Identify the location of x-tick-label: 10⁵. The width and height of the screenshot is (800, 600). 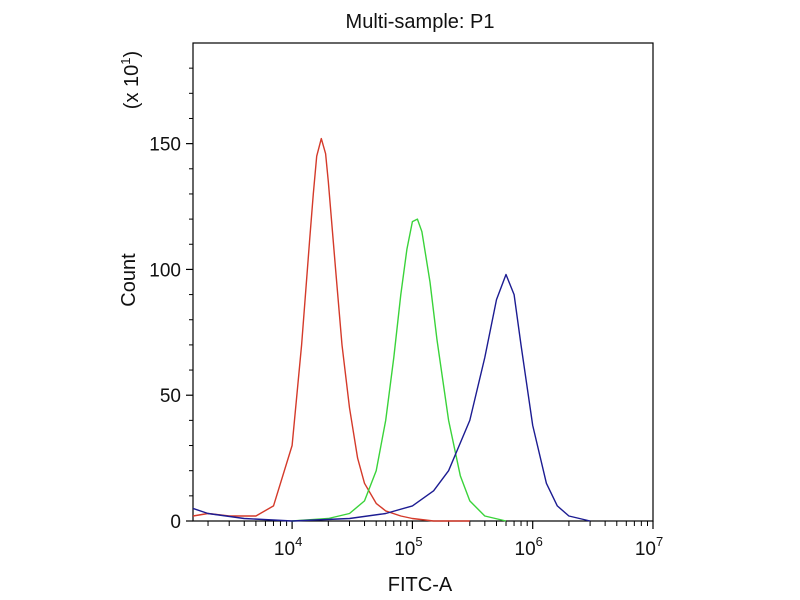
(408, 547).